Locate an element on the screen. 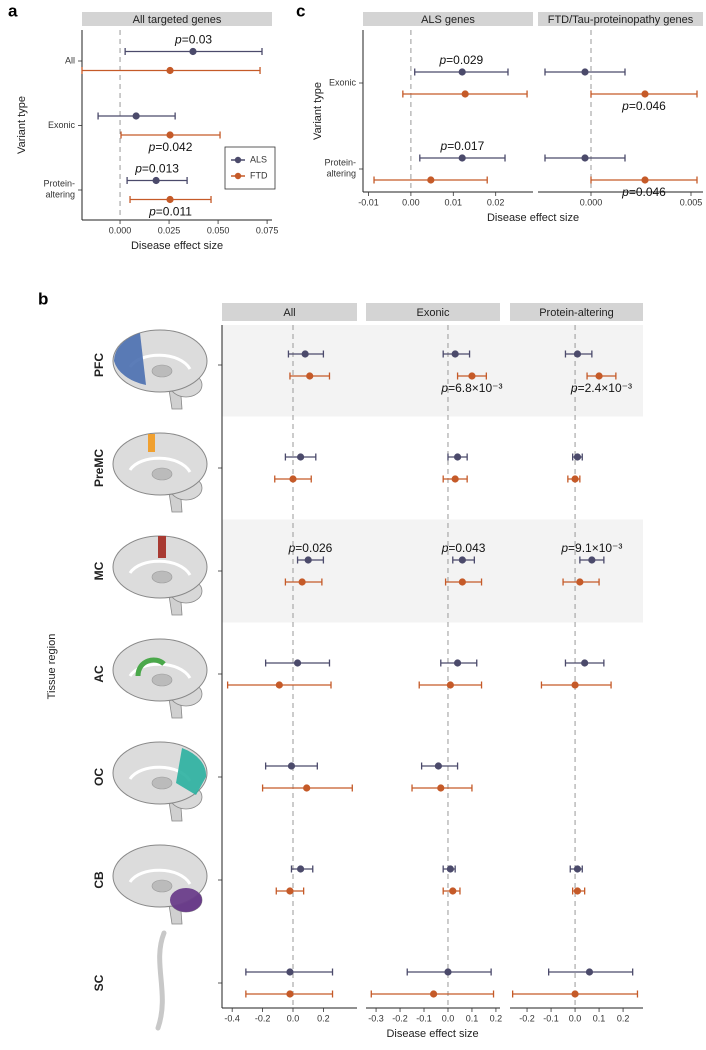 The image size is (706, 1050). panel-label: c is located at coordinates (300, 10).